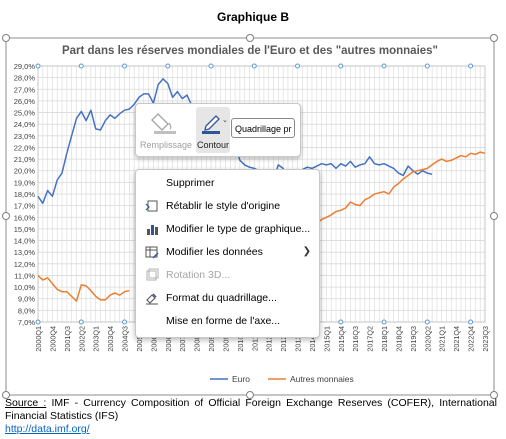  What do you see at coordinates (227, 183) in the screenshot?
I see `menu-item-supprimer: Supprimer` at bounding box center [227, 183].